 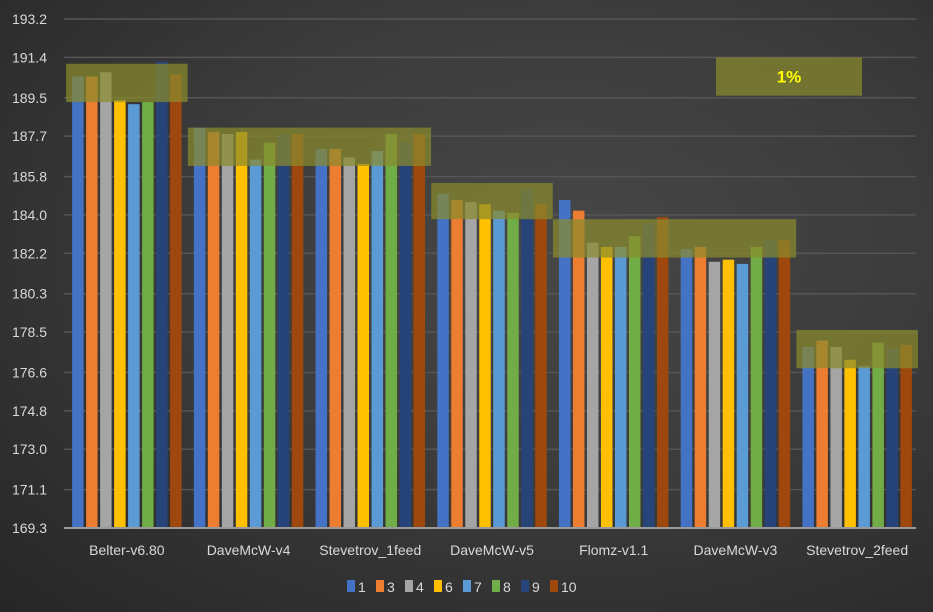 What do you see at coordinates (29, 253) in the screenshot?
I see `y-tick-label: 182.2` at bounding box center [29, 253].